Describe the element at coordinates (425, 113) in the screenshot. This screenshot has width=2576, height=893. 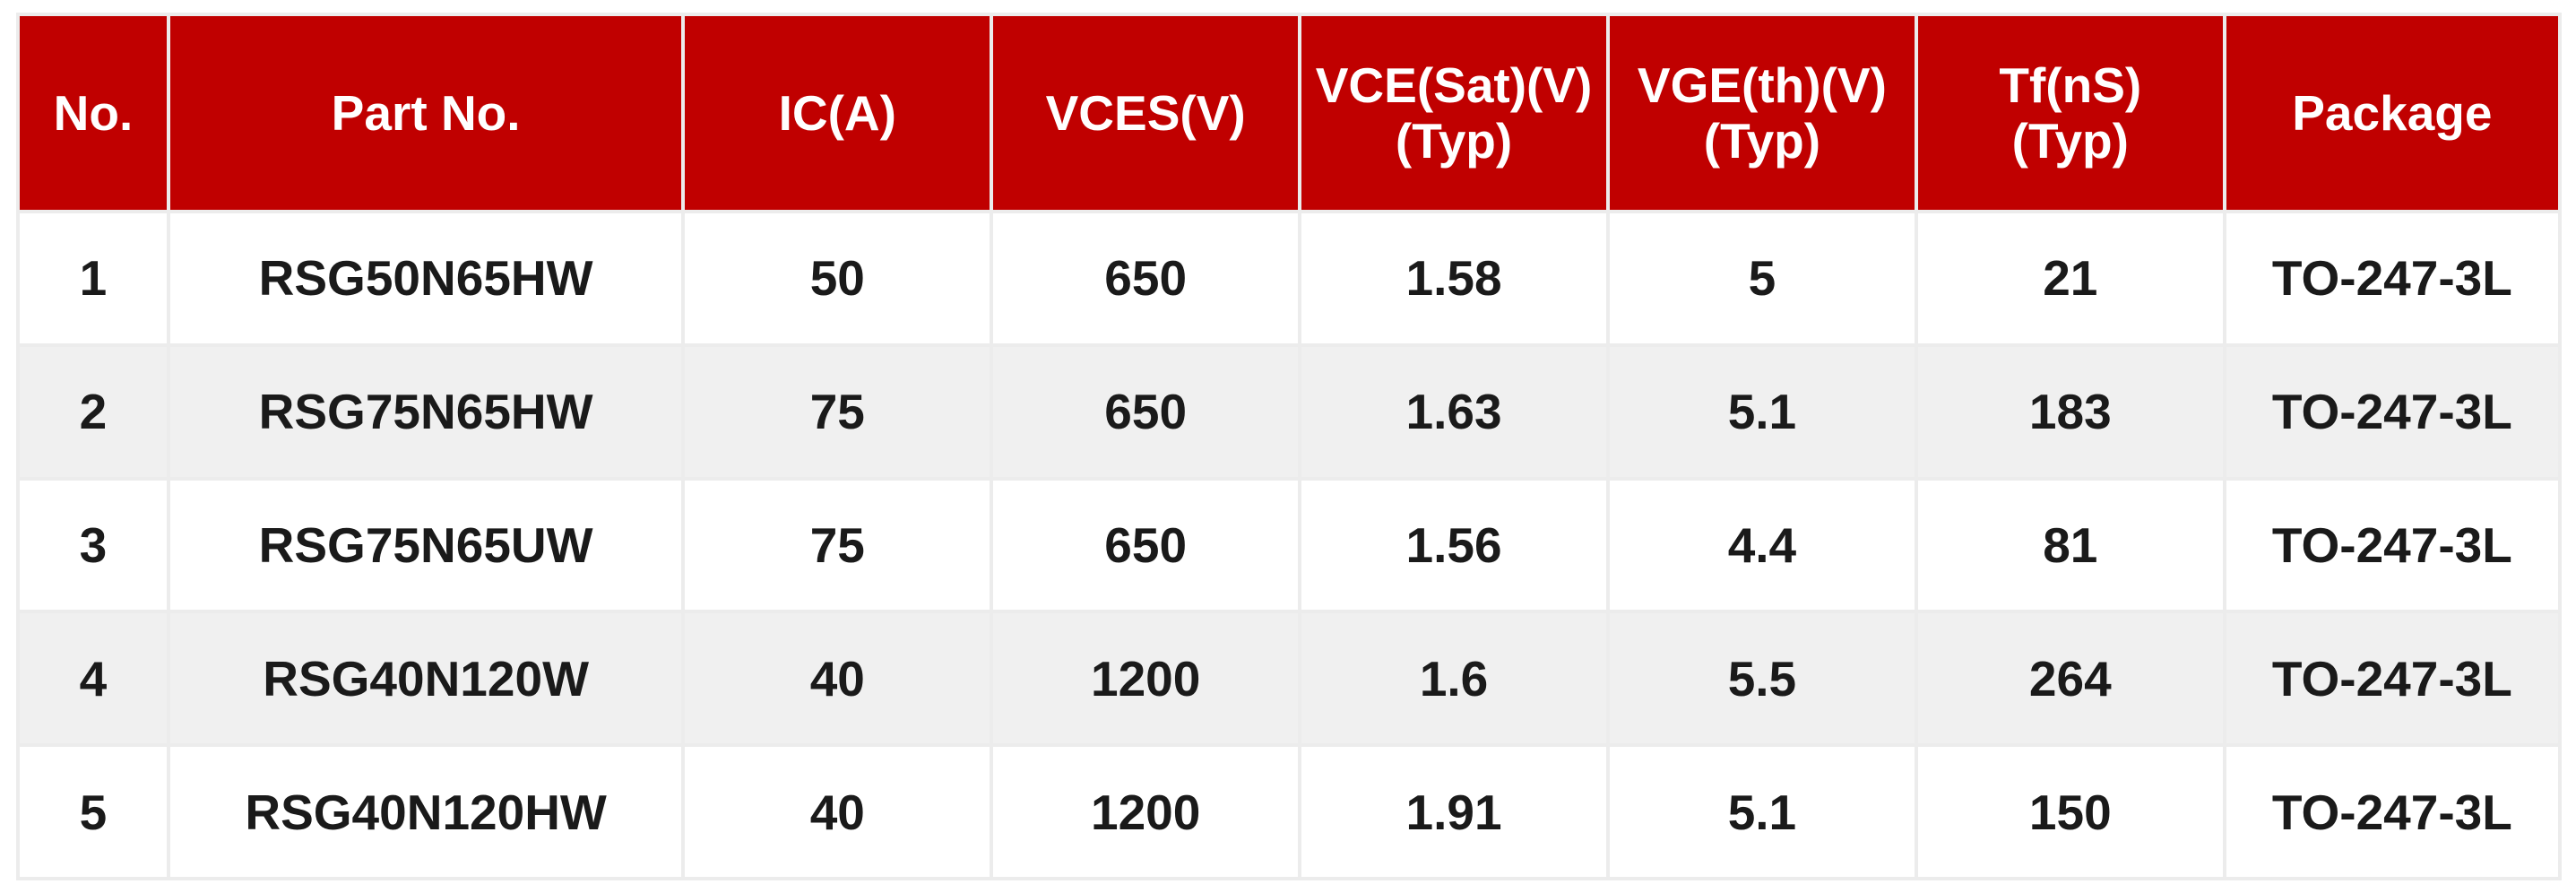
I see `header-cell-part-no: Part No.` at that location.